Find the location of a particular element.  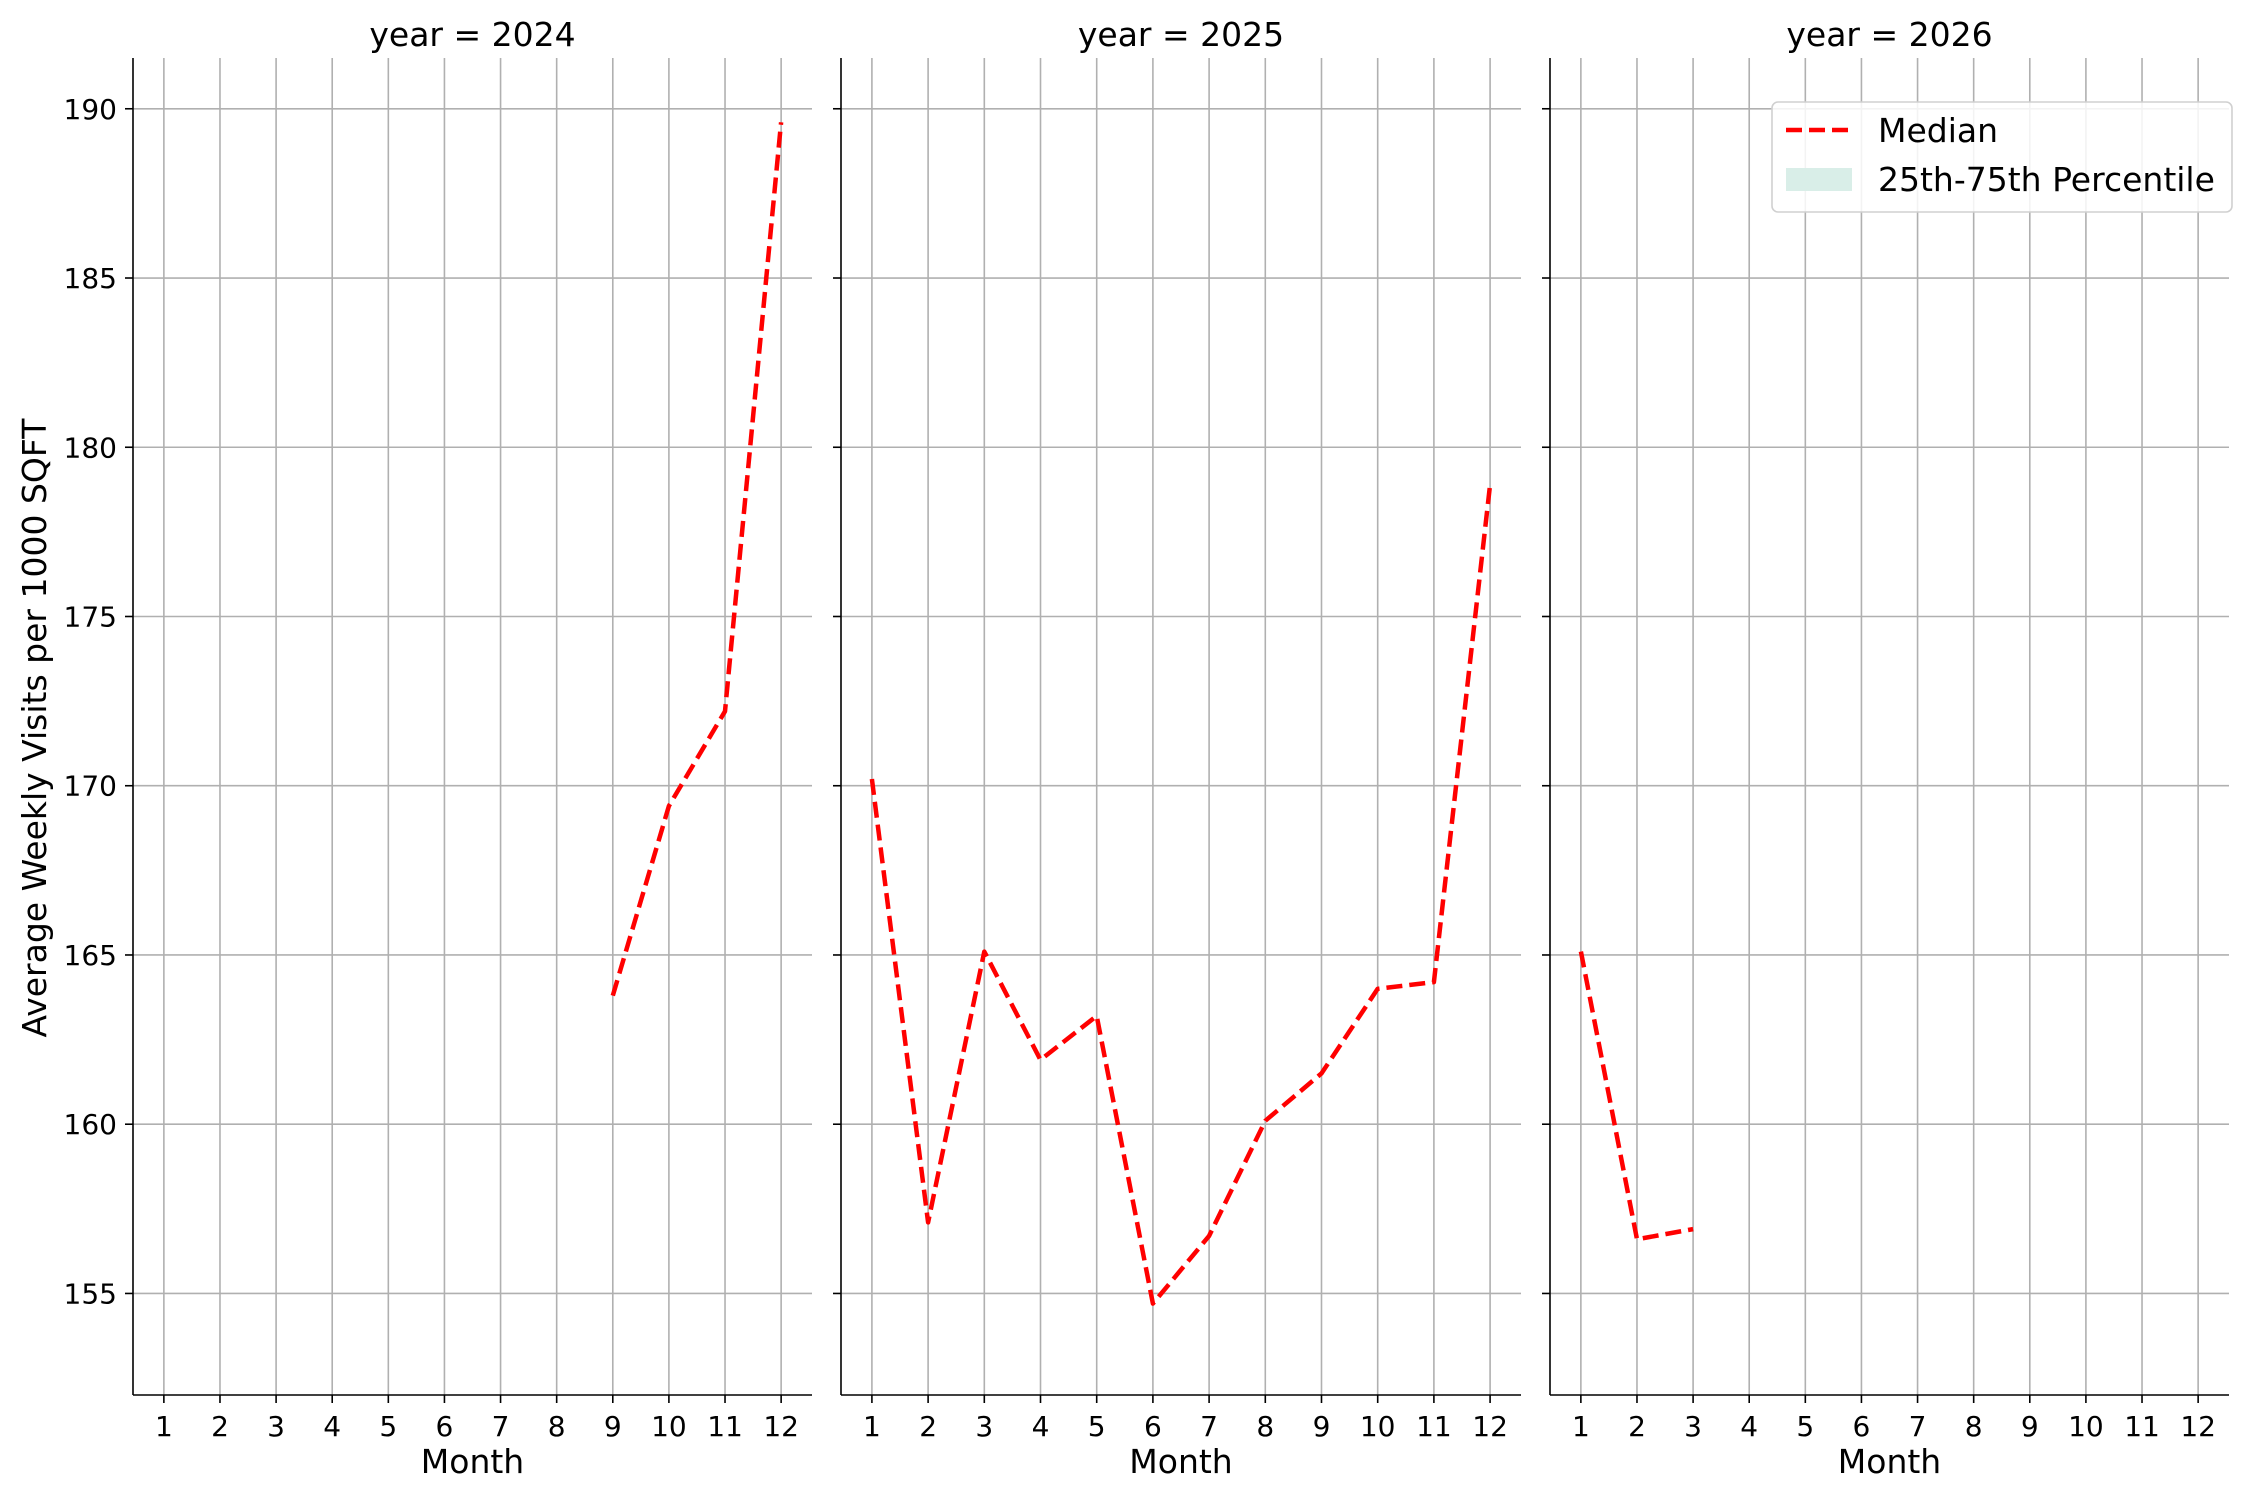

y-tick-label: 175 is located at coordinates (90, 616).